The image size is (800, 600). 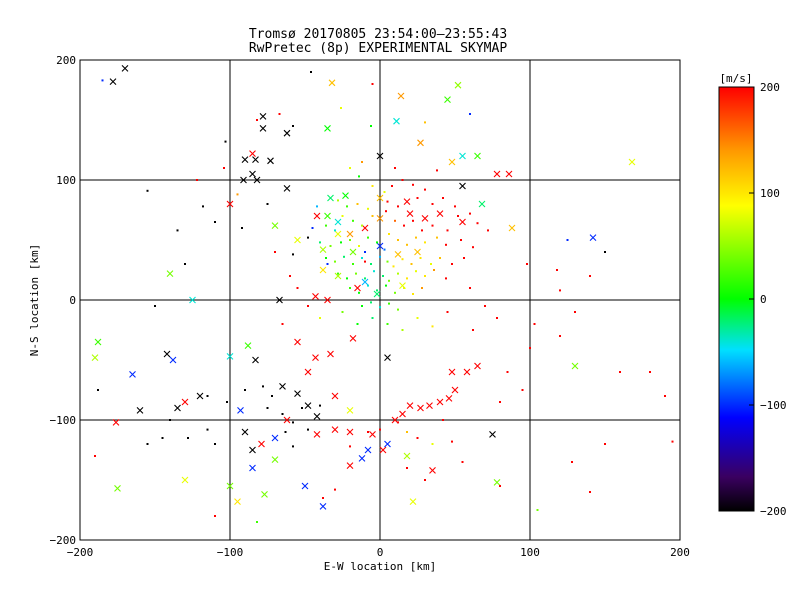 What do you see at coordinates (66, 60) in the screenshot?
I see `y-tick-label: 200` at bounding box center [66, 60].